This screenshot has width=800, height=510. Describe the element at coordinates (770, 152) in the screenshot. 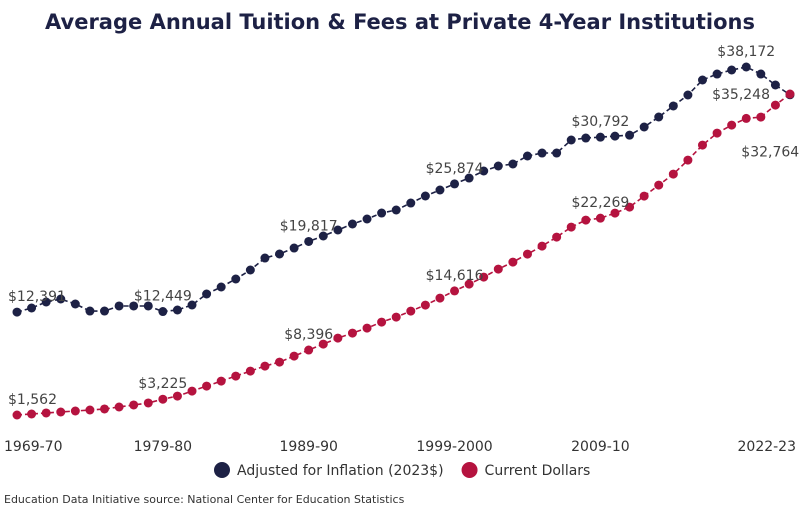

I see `data-label: $32,764` at that location.